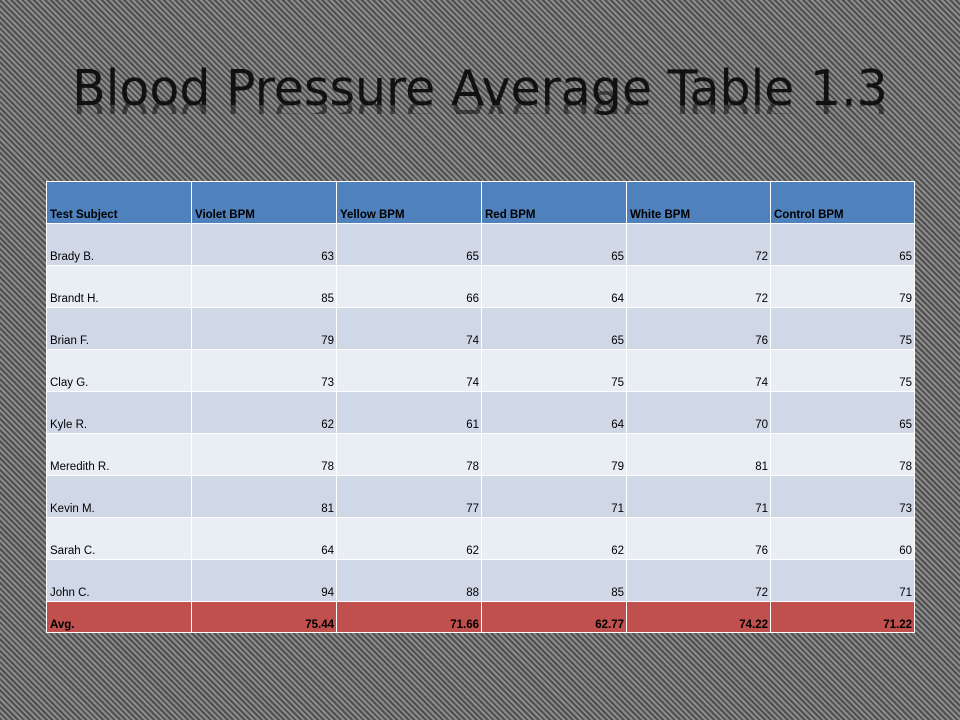 This screenshot has height=720, width=960. I want to click on yellow-bpm-cell: 78, so click(409, 454).